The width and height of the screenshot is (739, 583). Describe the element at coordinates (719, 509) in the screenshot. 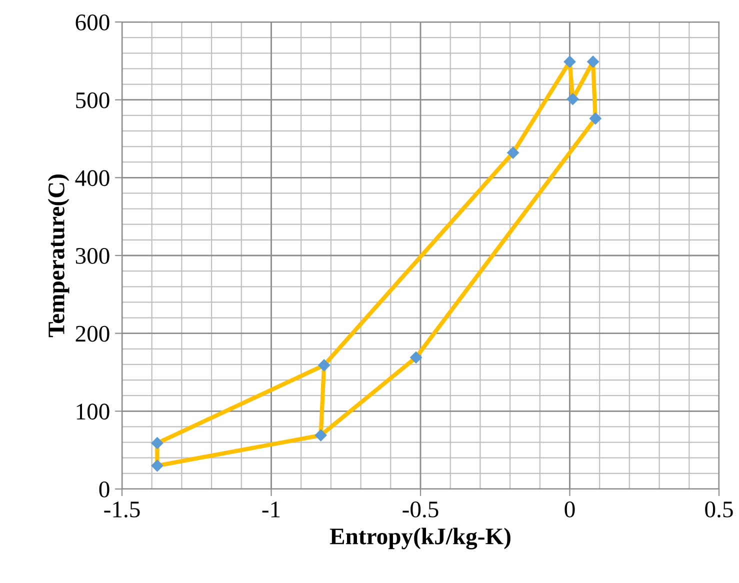

I see `x-tick-label: 0.5` at that location.